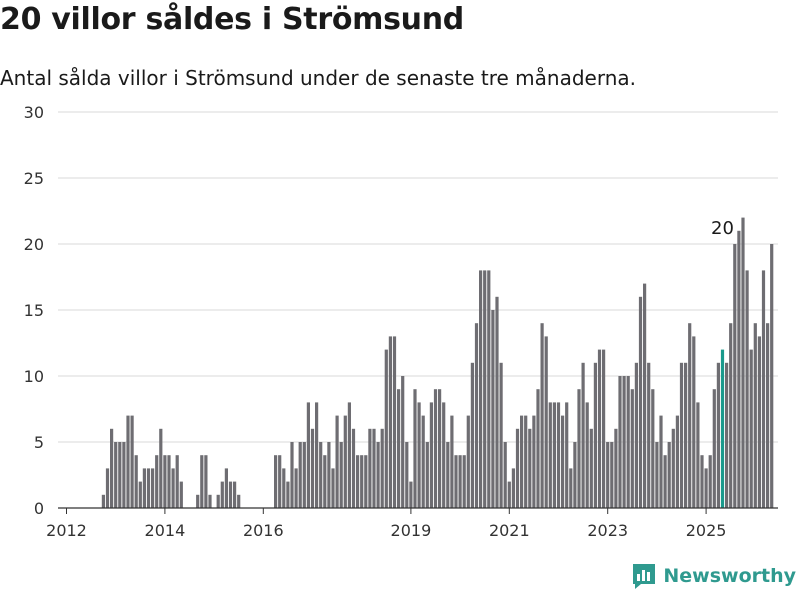 The width and height of the screenshot is (800, 600). I want to click on y-tick-label: 5, so click(39, 442).